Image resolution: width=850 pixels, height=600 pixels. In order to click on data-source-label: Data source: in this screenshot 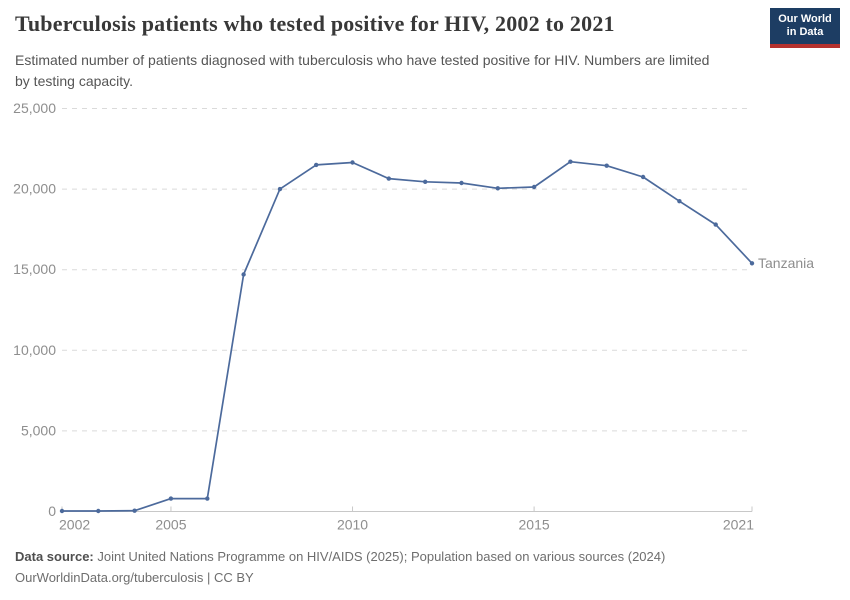, I will do `click(54, 556)`.